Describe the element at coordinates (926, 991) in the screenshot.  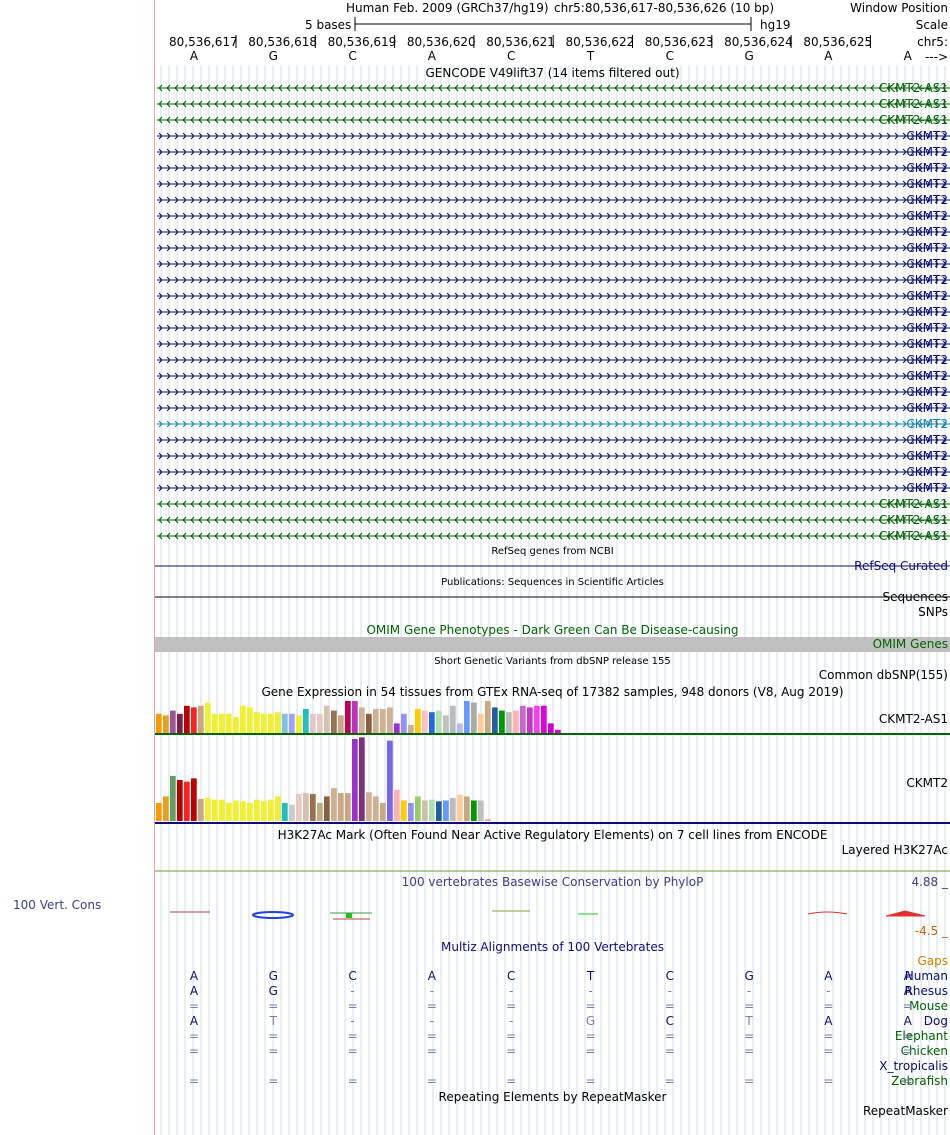
I see `multiz-species-label: Rhesus` at that location.